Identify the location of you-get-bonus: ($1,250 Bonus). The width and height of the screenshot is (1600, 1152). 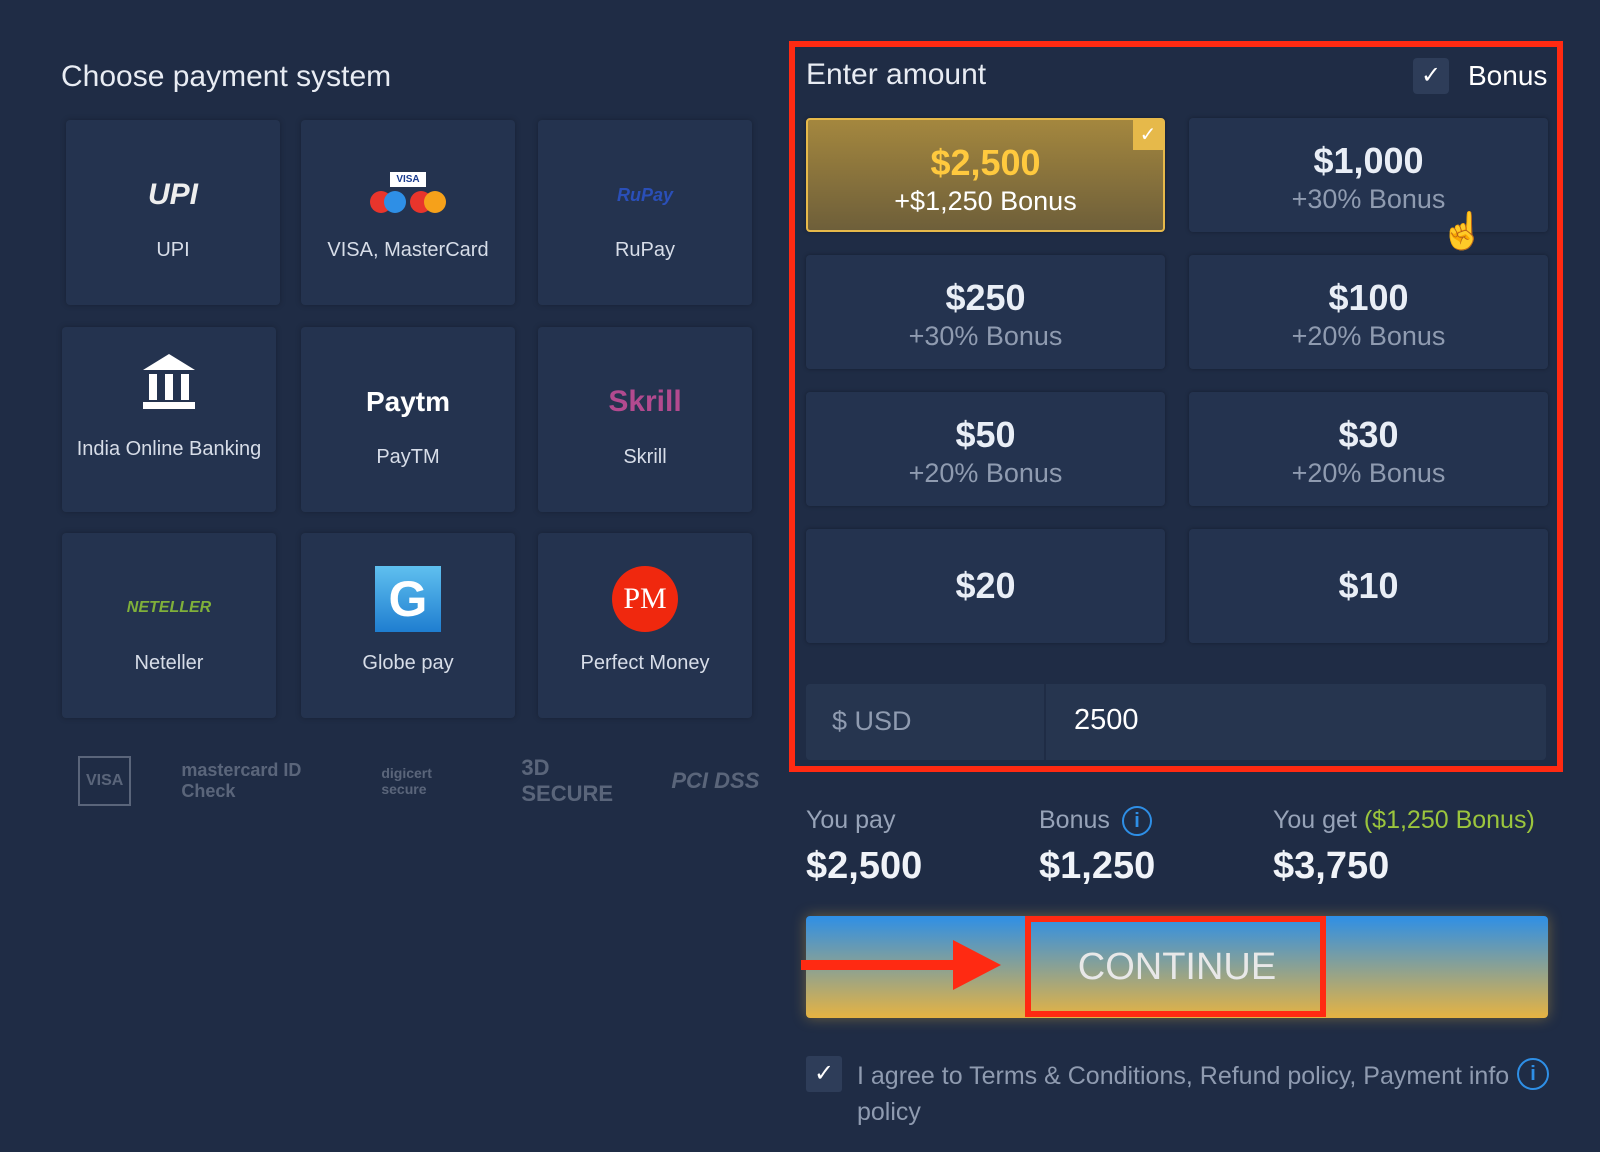
(1449, 820).